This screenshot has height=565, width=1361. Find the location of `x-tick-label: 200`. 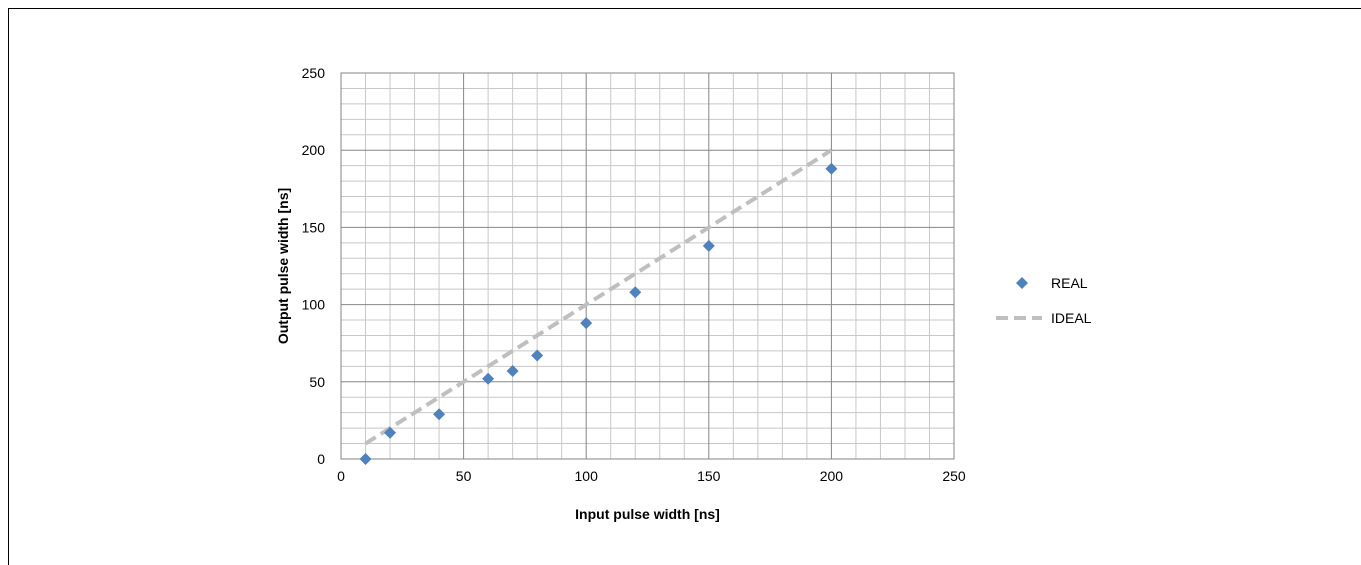

x-tick-label: 200 is located at coordinates (832, 476).